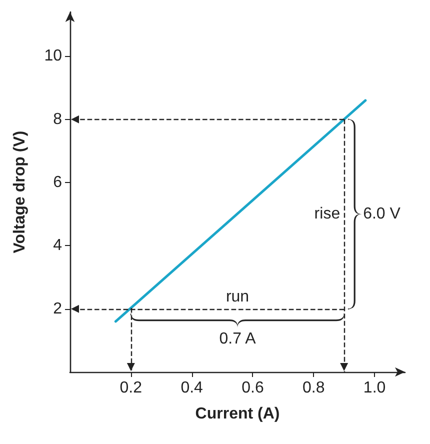  I want to click on x-tick-label: 0.4, so click(192, 388).